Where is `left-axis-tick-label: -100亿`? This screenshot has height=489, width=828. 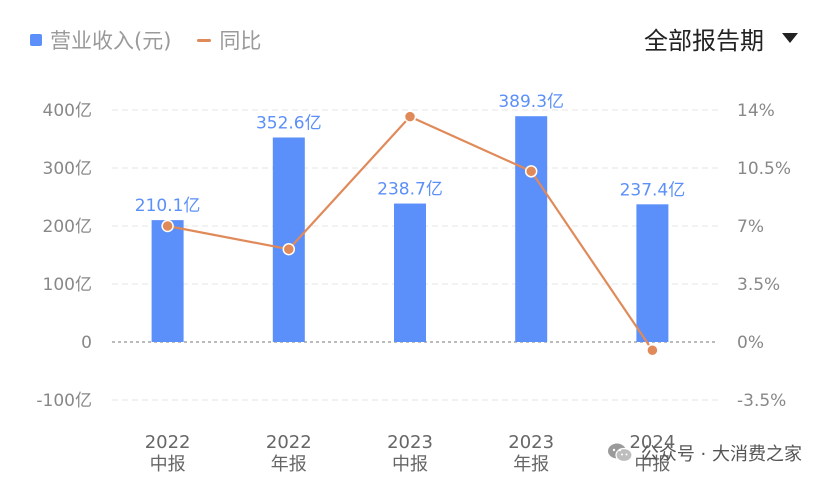
left-axis-tick-label: -100亿 is located at coordinates (64, 401).